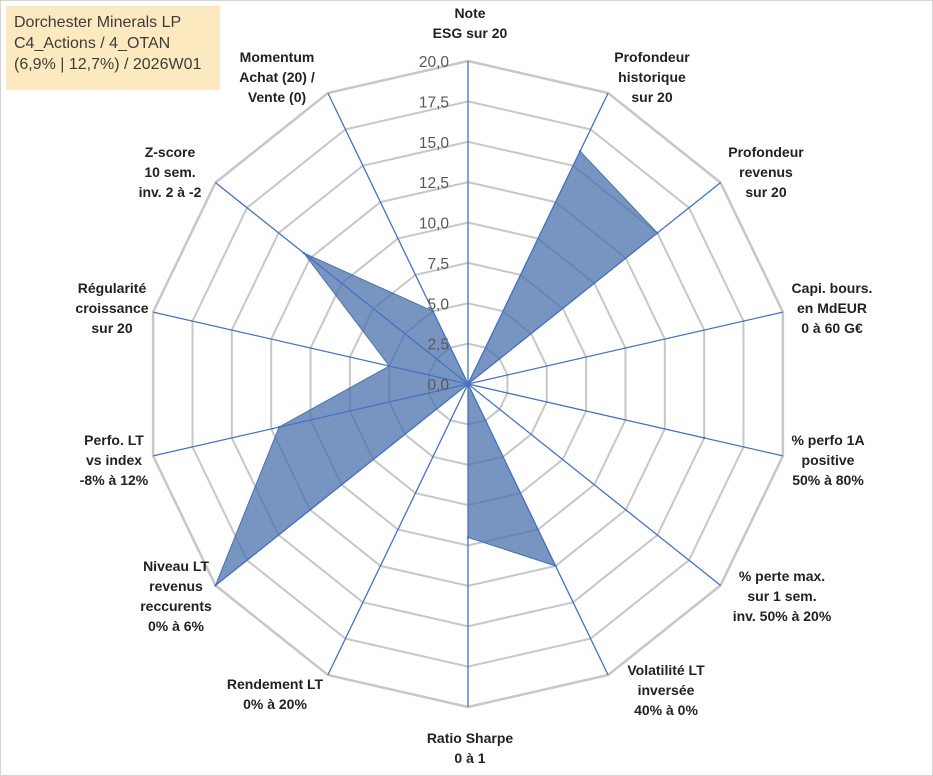 The height and width of the screenshot is (776, 933). What do you see at coordinates (782, 576) in the screenshot?
I see `axis-label-line: % perte max.` at bounding box center [782, 576].